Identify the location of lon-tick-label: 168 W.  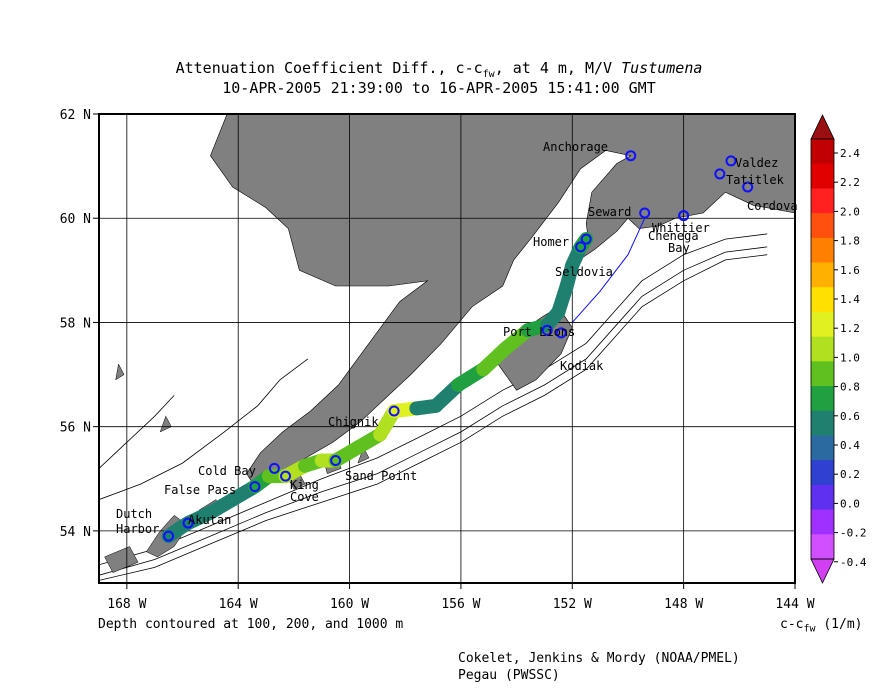
(126, 604).